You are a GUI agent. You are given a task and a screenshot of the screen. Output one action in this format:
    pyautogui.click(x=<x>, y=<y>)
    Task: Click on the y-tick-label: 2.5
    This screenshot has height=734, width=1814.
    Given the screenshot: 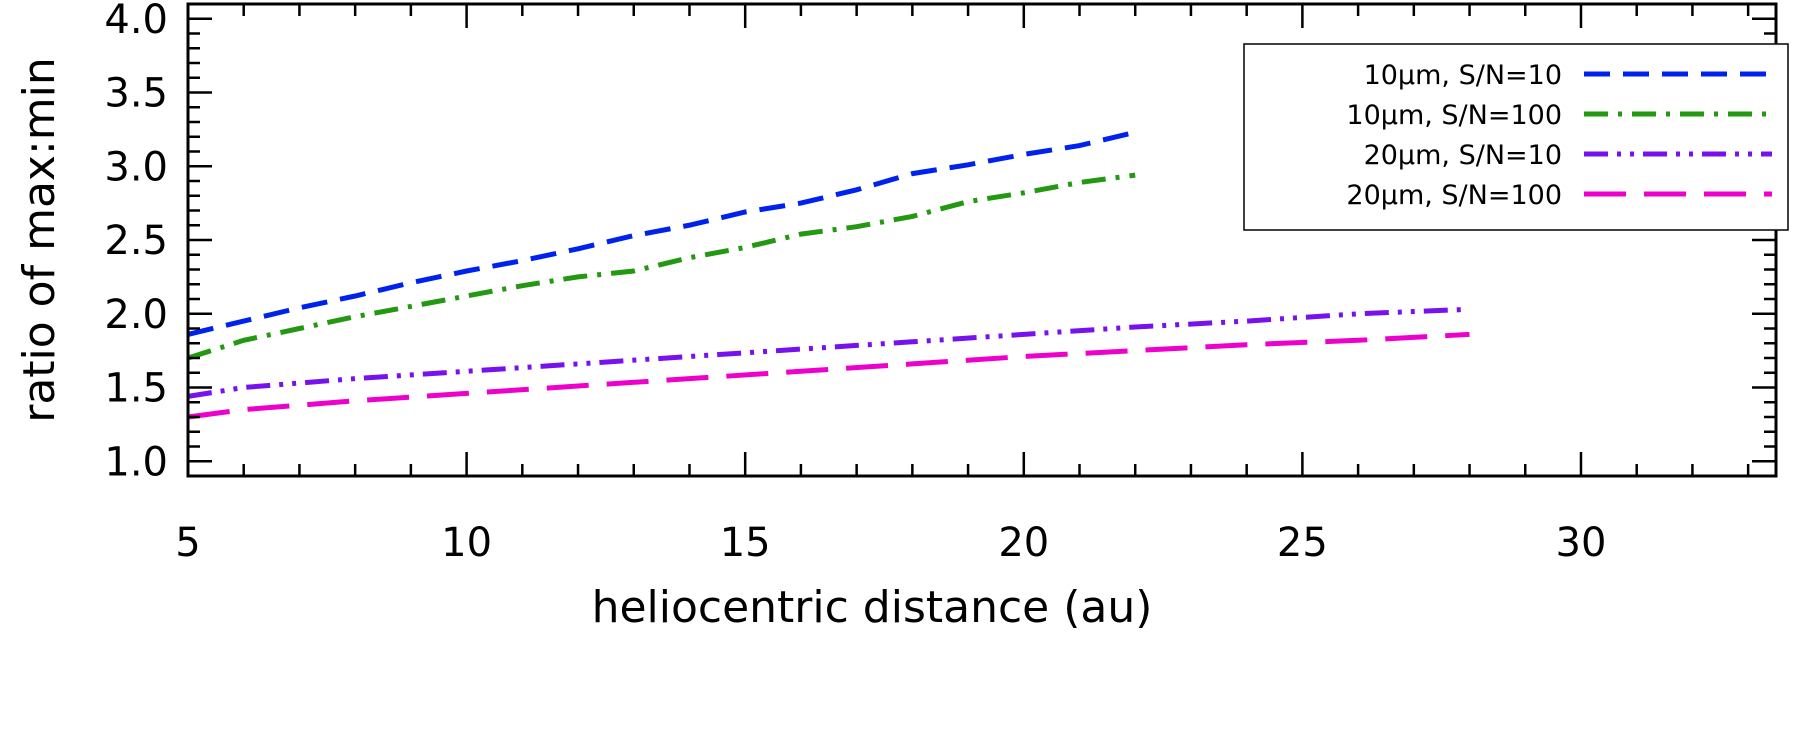 What is the action you would take?
    pyautogui.click(x=136, y=241)
    